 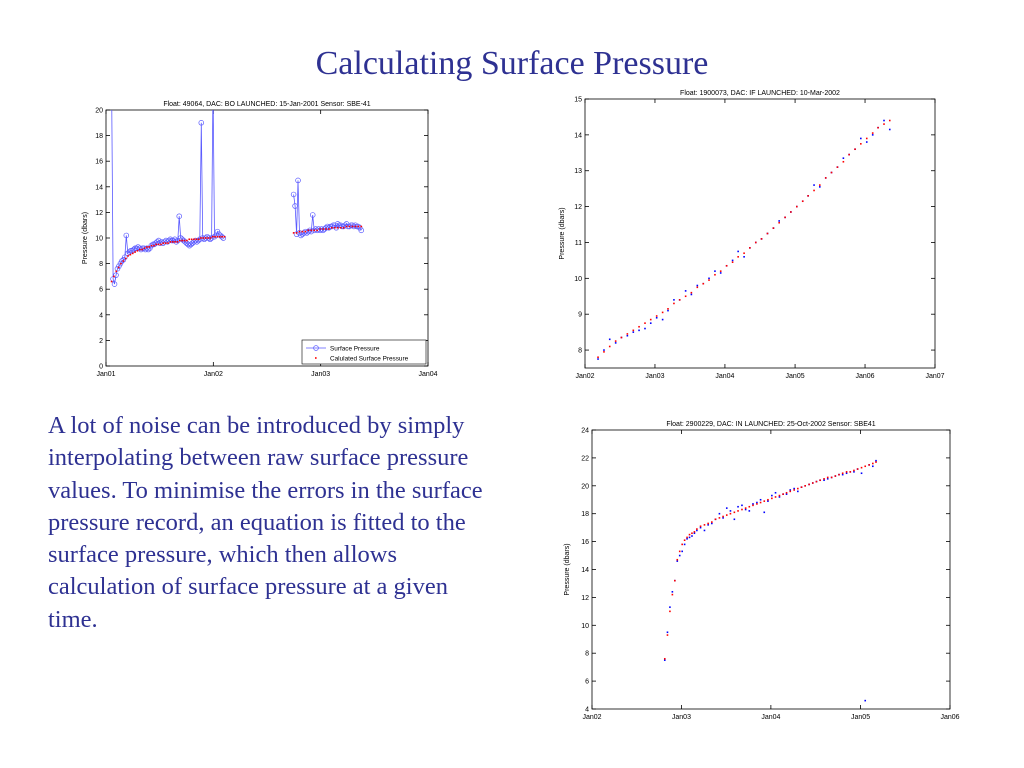 I want to click on y-tick-label: 8, so click(x=101, y=264).